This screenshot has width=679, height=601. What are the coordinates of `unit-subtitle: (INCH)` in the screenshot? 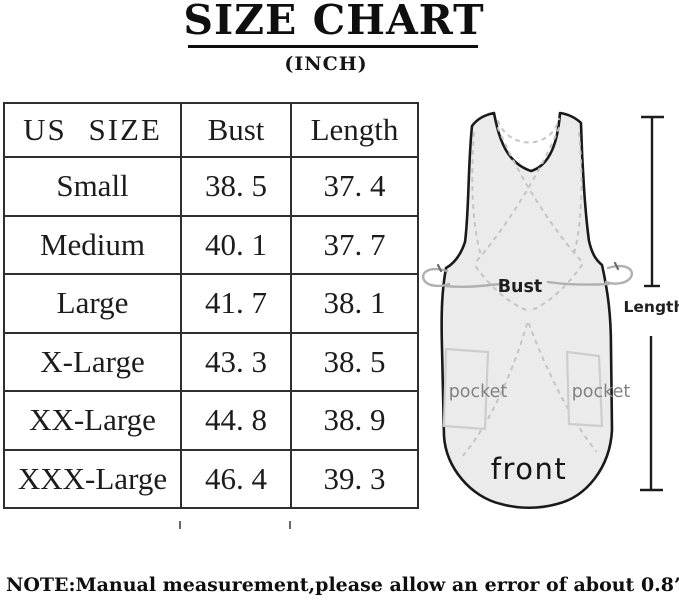 It's located at (326, 64).